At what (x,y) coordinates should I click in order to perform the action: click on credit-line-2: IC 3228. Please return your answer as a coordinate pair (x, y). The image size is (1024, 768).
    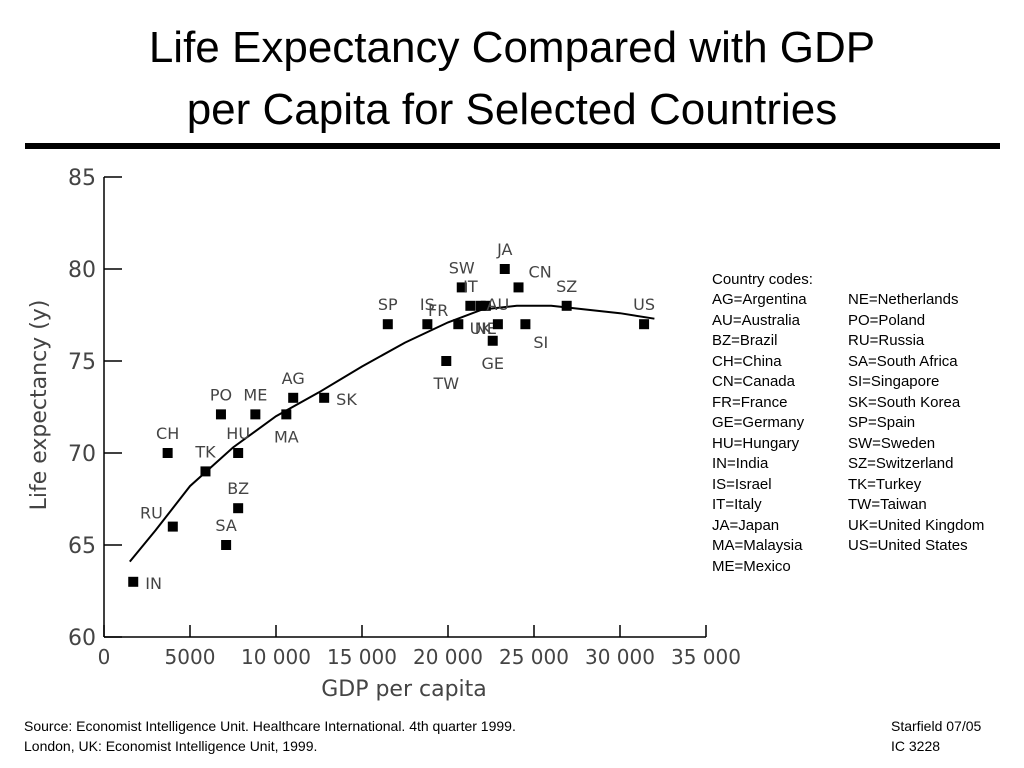
    Looking at the image, I should click on (916, 746).